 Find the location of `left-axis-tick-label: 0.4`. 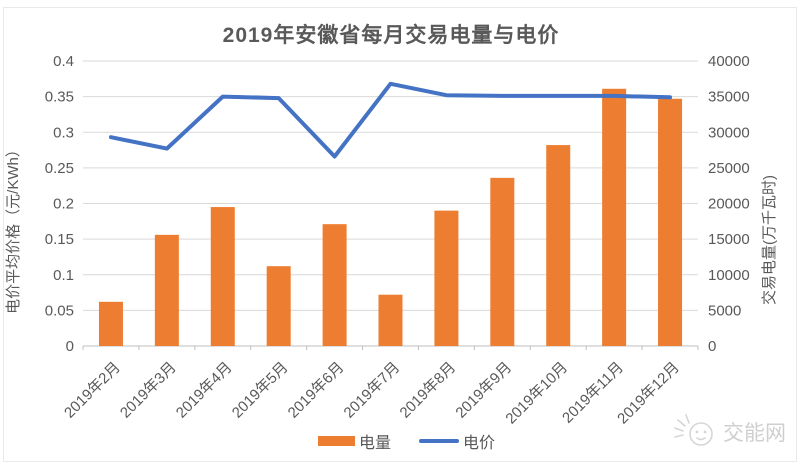

left-axis-tick-label: 0.4 is located at coordinates (63, 61).